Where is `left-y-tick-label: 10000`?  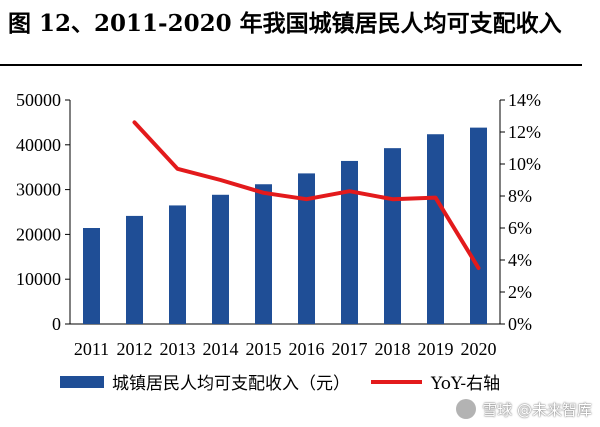 left-y-tick-label: 10000 is located at coordinates (38, 279).